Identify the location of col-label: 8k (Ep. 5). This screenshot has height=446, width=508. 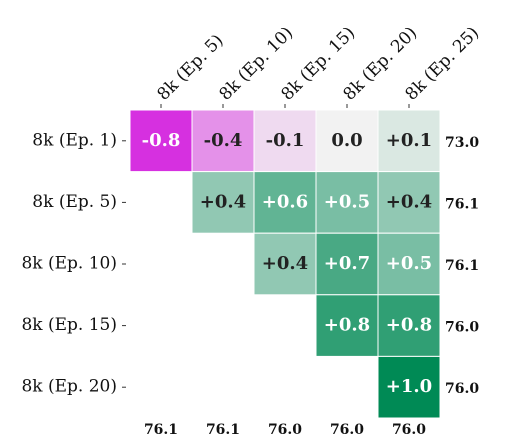
(191, 68).